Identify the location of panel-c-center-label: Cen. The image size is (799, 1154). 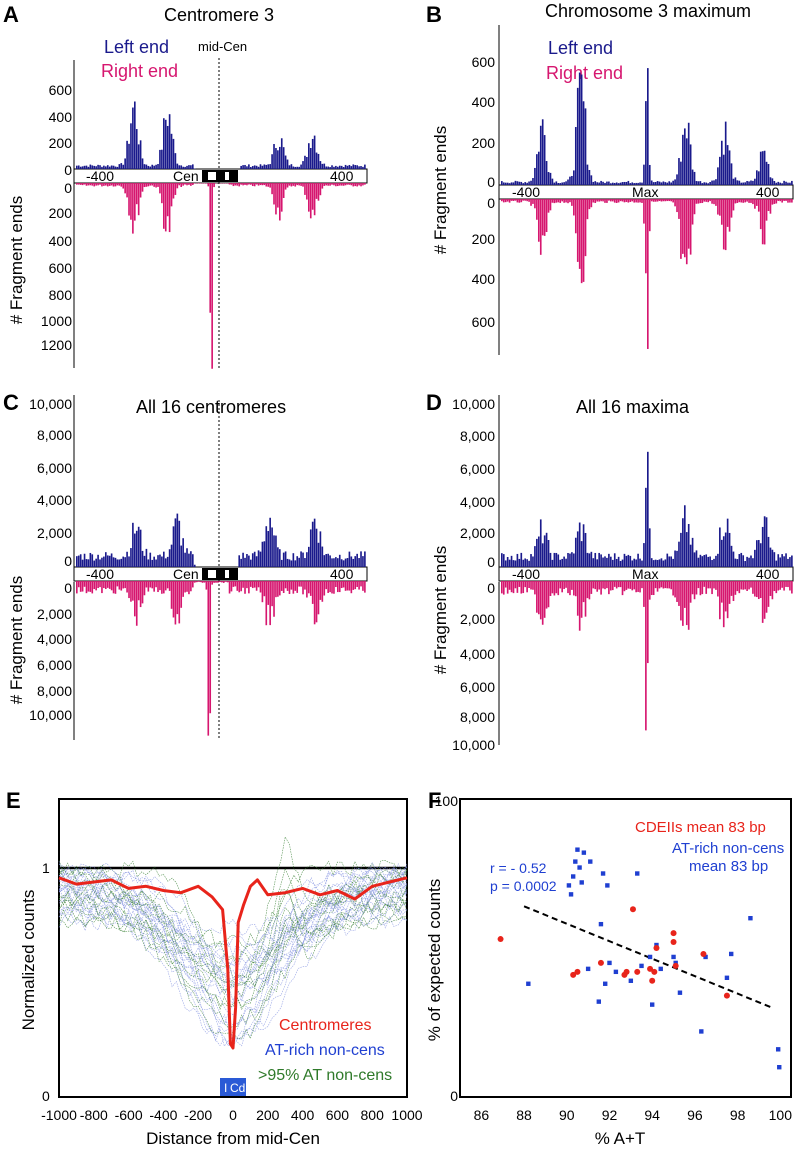
(186, 574).